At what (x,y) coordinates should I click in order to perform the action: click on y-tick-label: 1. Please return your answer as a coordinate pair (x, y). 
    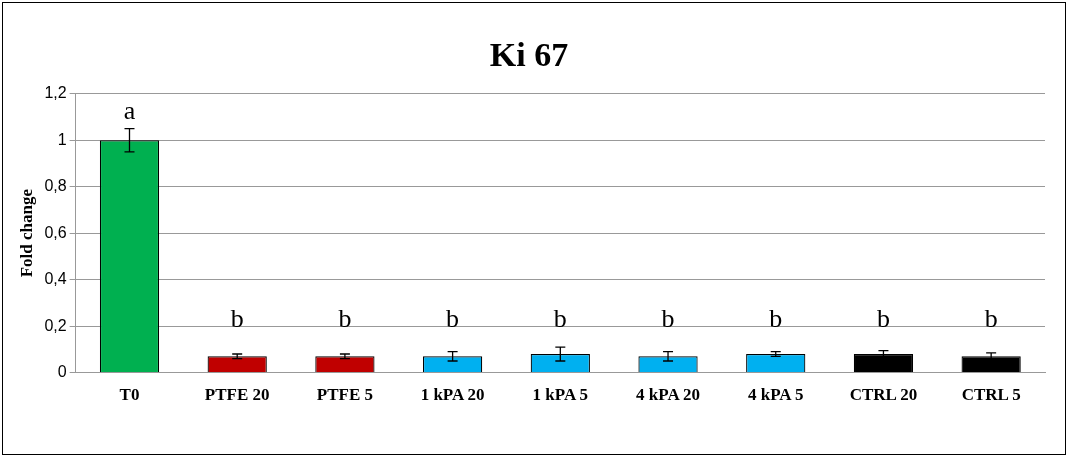
    Looking at the image, I should click on (62, 139).